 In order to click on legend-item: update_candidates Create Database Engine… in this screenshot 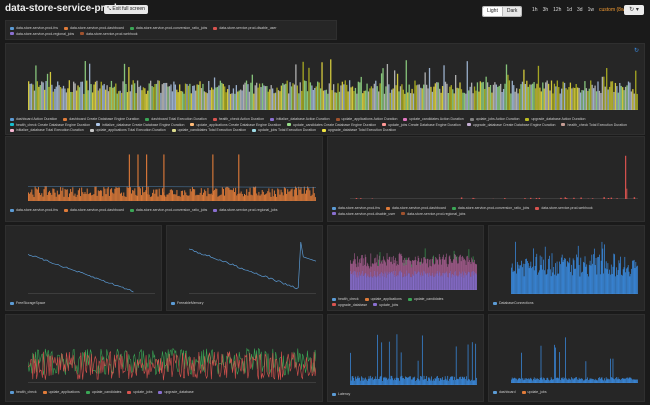, I will do `click(331, 125)`.